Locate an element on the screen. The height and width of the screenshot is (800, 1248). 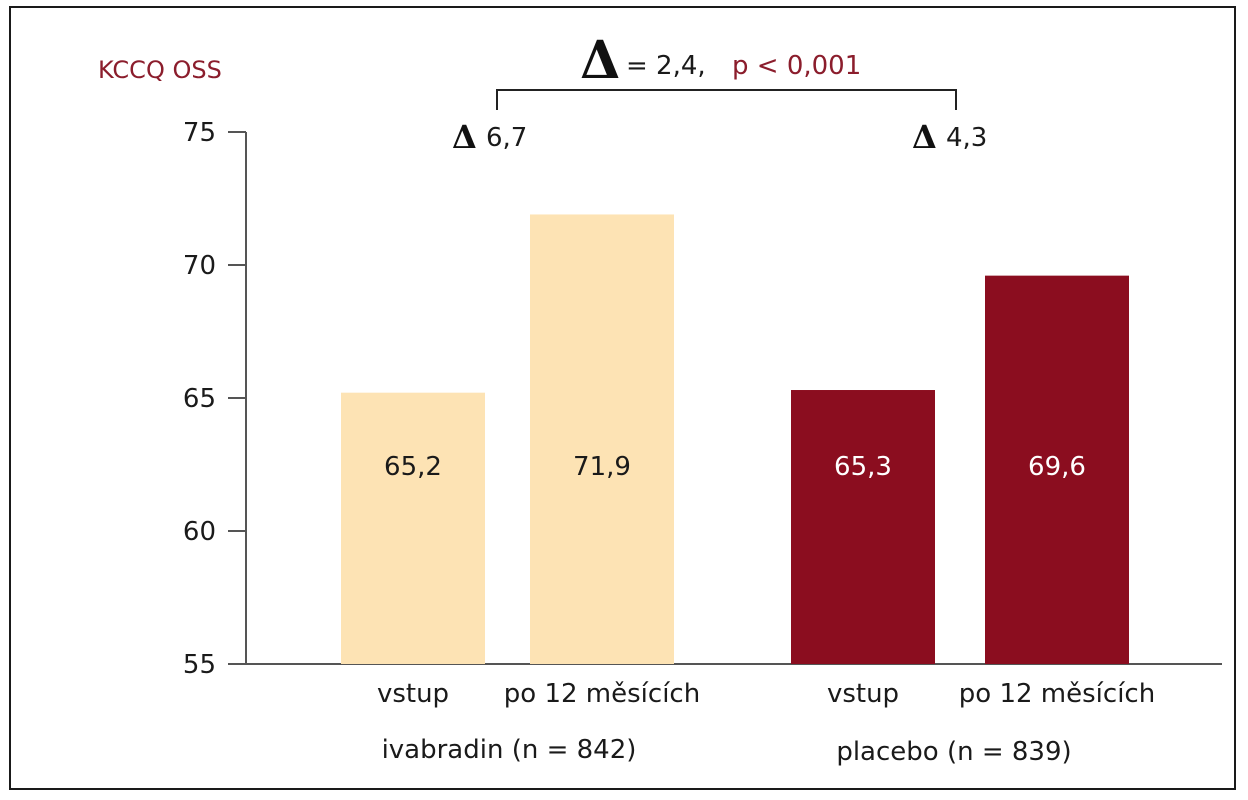
y-tick-label: 70 is located at coordinates (199, 266).